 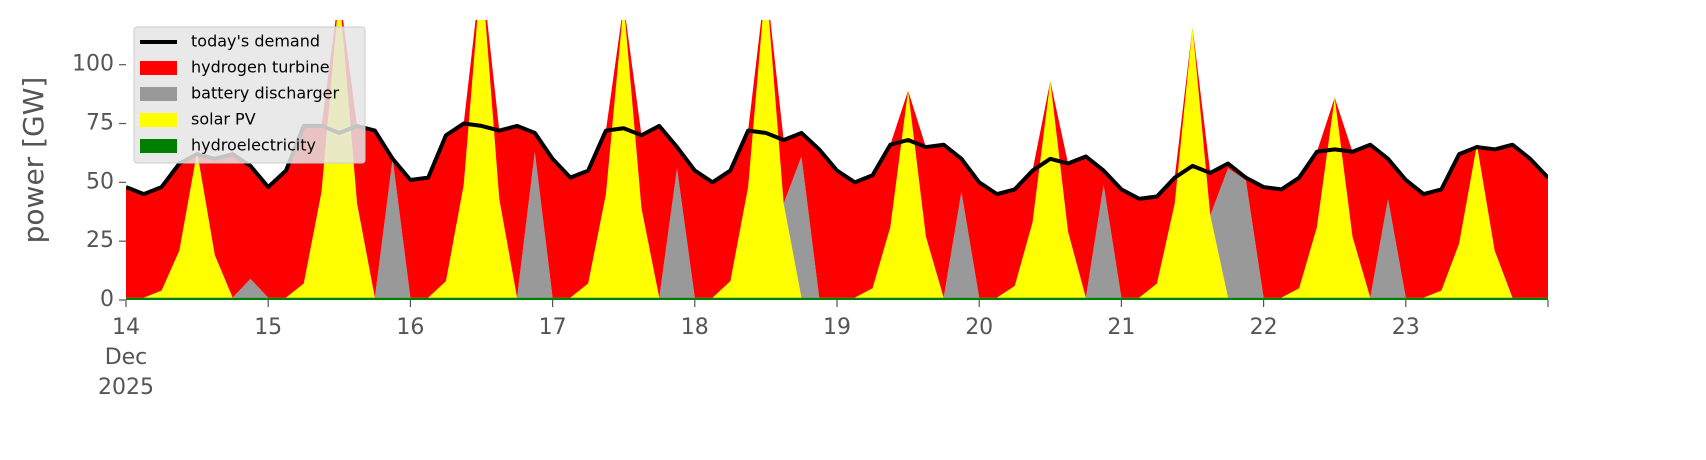 I want to click on x-tick-label: 15, so click(x=268, y=327).